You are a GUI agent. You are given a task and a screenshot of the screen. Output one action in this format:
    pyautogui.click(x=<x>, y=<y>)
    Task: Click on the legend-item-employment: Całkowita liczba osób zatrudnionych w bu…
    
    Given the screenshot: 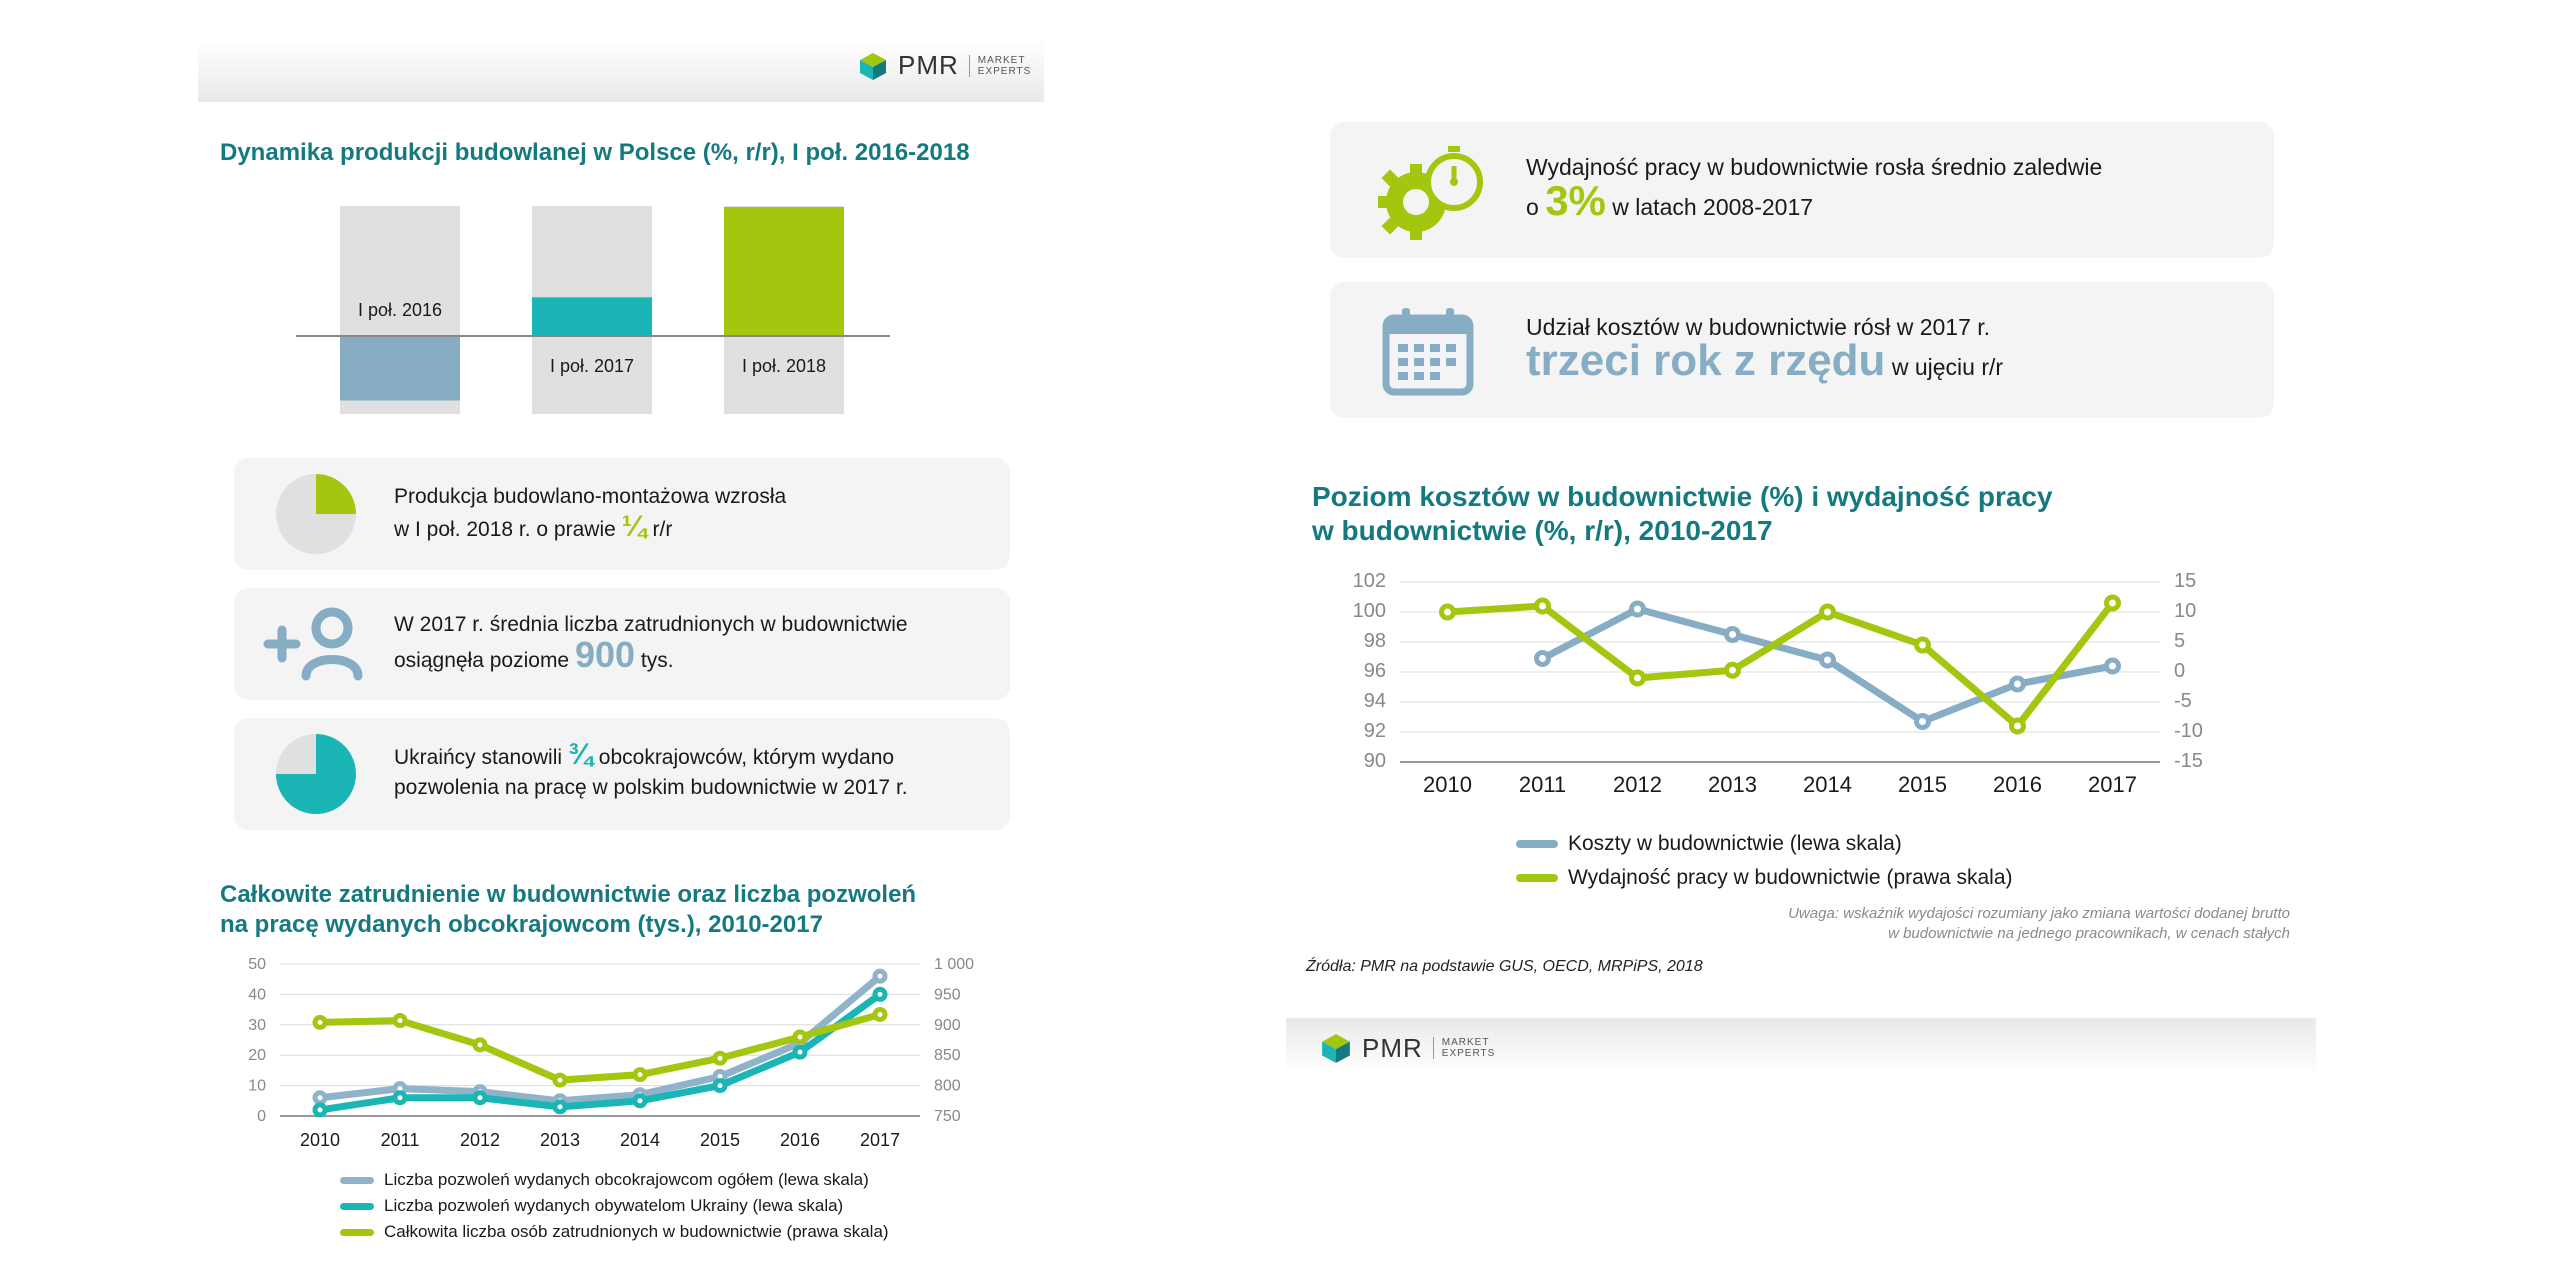 What is the action you would take?
    pyautogui.click(x=614, y=1232)
    